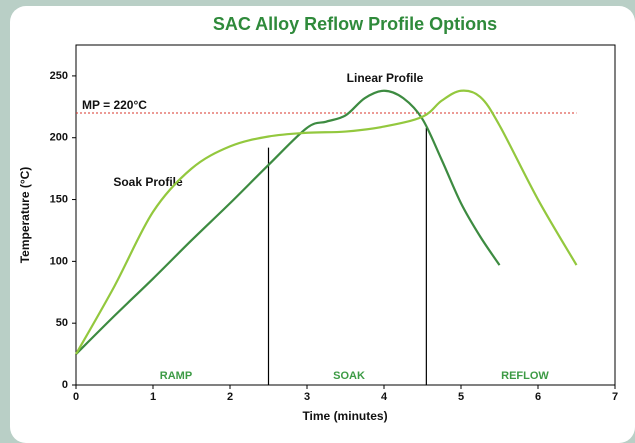  Describe the element at coordinates (385, 78) in the screenshot. I see `series-label: Linear Profile` at that location.